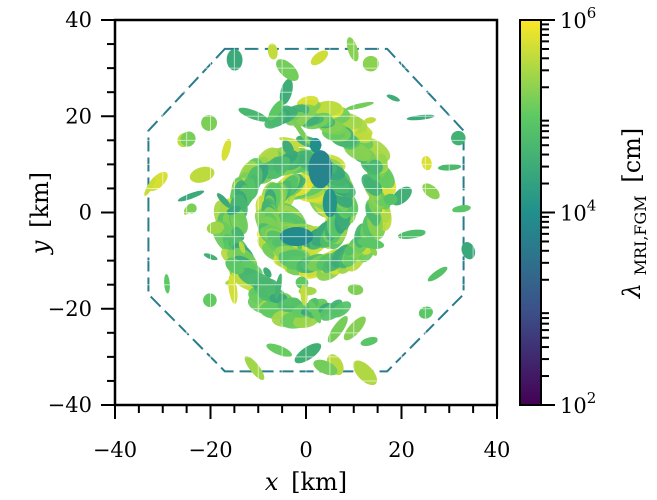  What do you see at coordinates (78, 20) in the screenshot?
I see `y-tick-label: 40` at bounding box center [78, 20].